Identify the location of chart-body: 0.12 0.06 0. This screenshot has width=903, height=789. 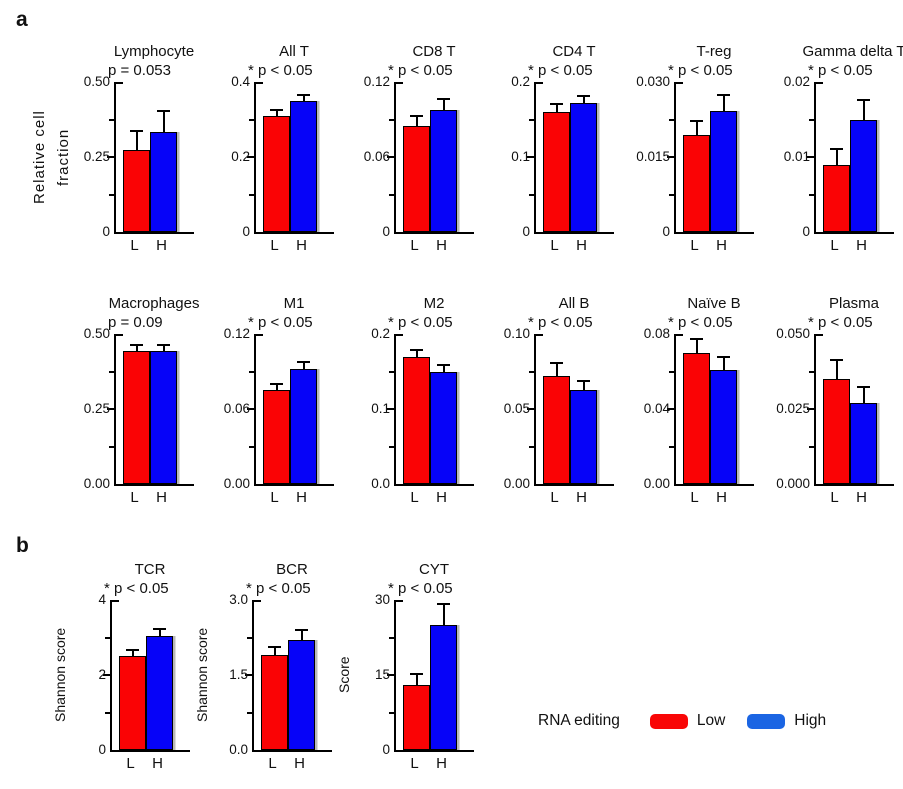
(414, 156).